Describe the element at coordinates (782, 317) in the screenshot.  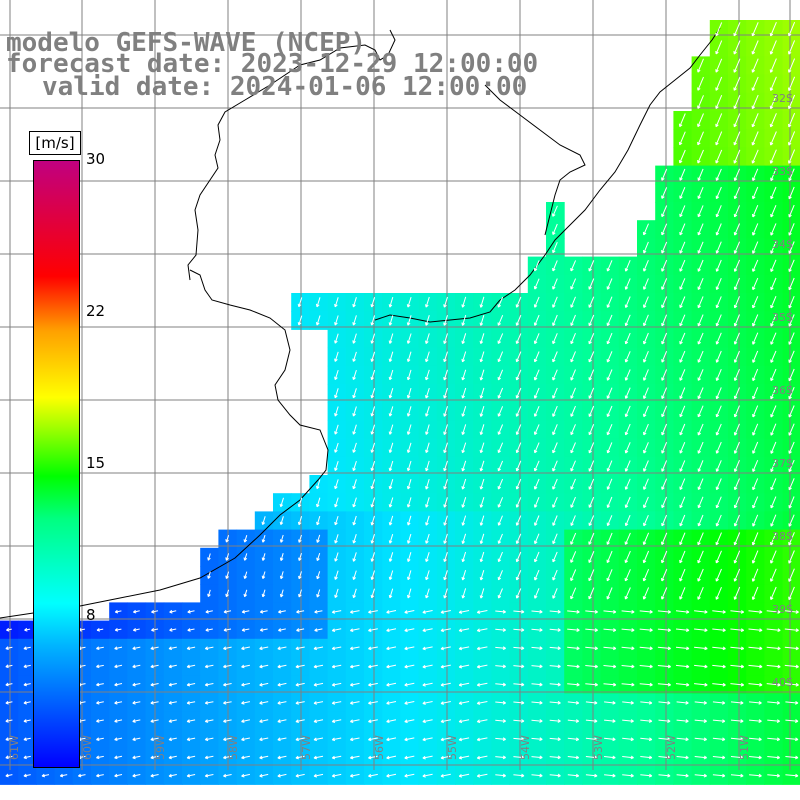
I see `lat-label: 35S` at that location.